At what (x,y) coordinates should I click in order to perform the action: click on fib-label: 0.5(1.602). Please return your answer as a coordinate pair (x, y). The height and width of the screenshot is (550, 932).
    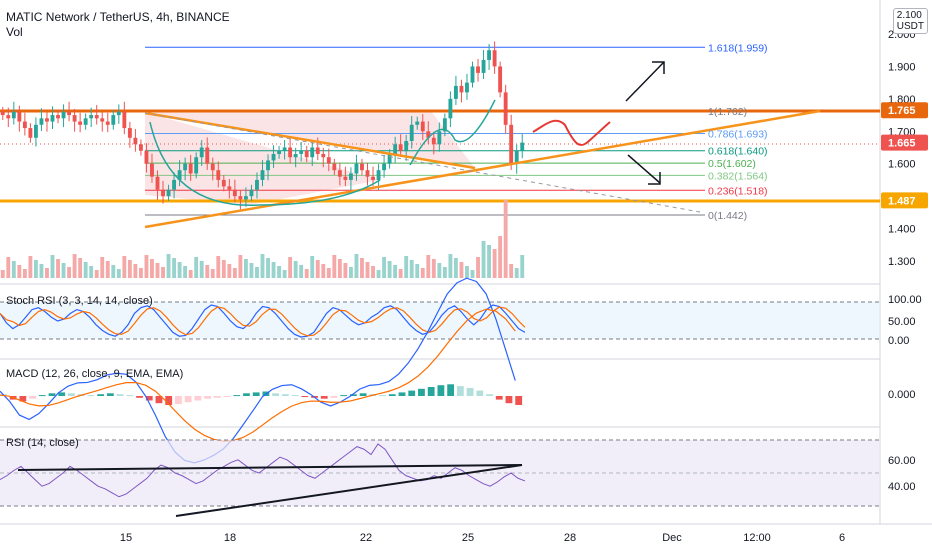
    Looking at the image, I should click on (732, 164).